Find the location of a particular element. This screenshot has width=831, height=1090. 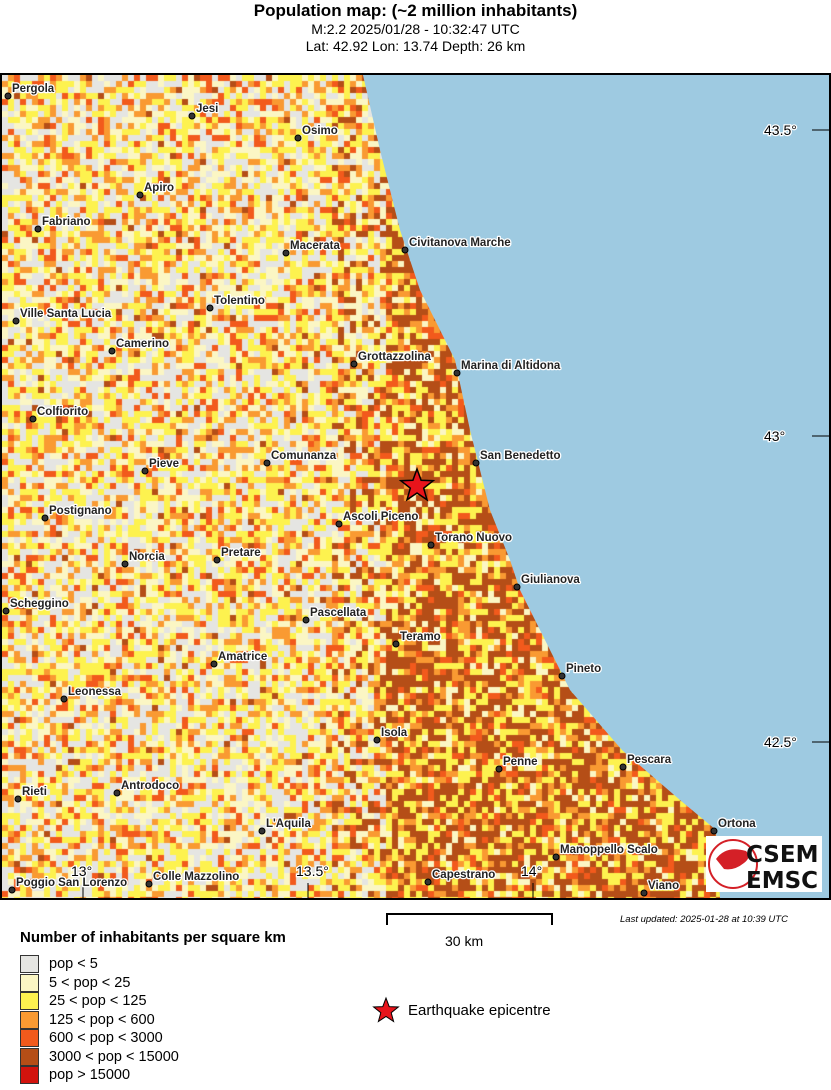

city-marker: Antrodoco is located at coordinates (146, 788).